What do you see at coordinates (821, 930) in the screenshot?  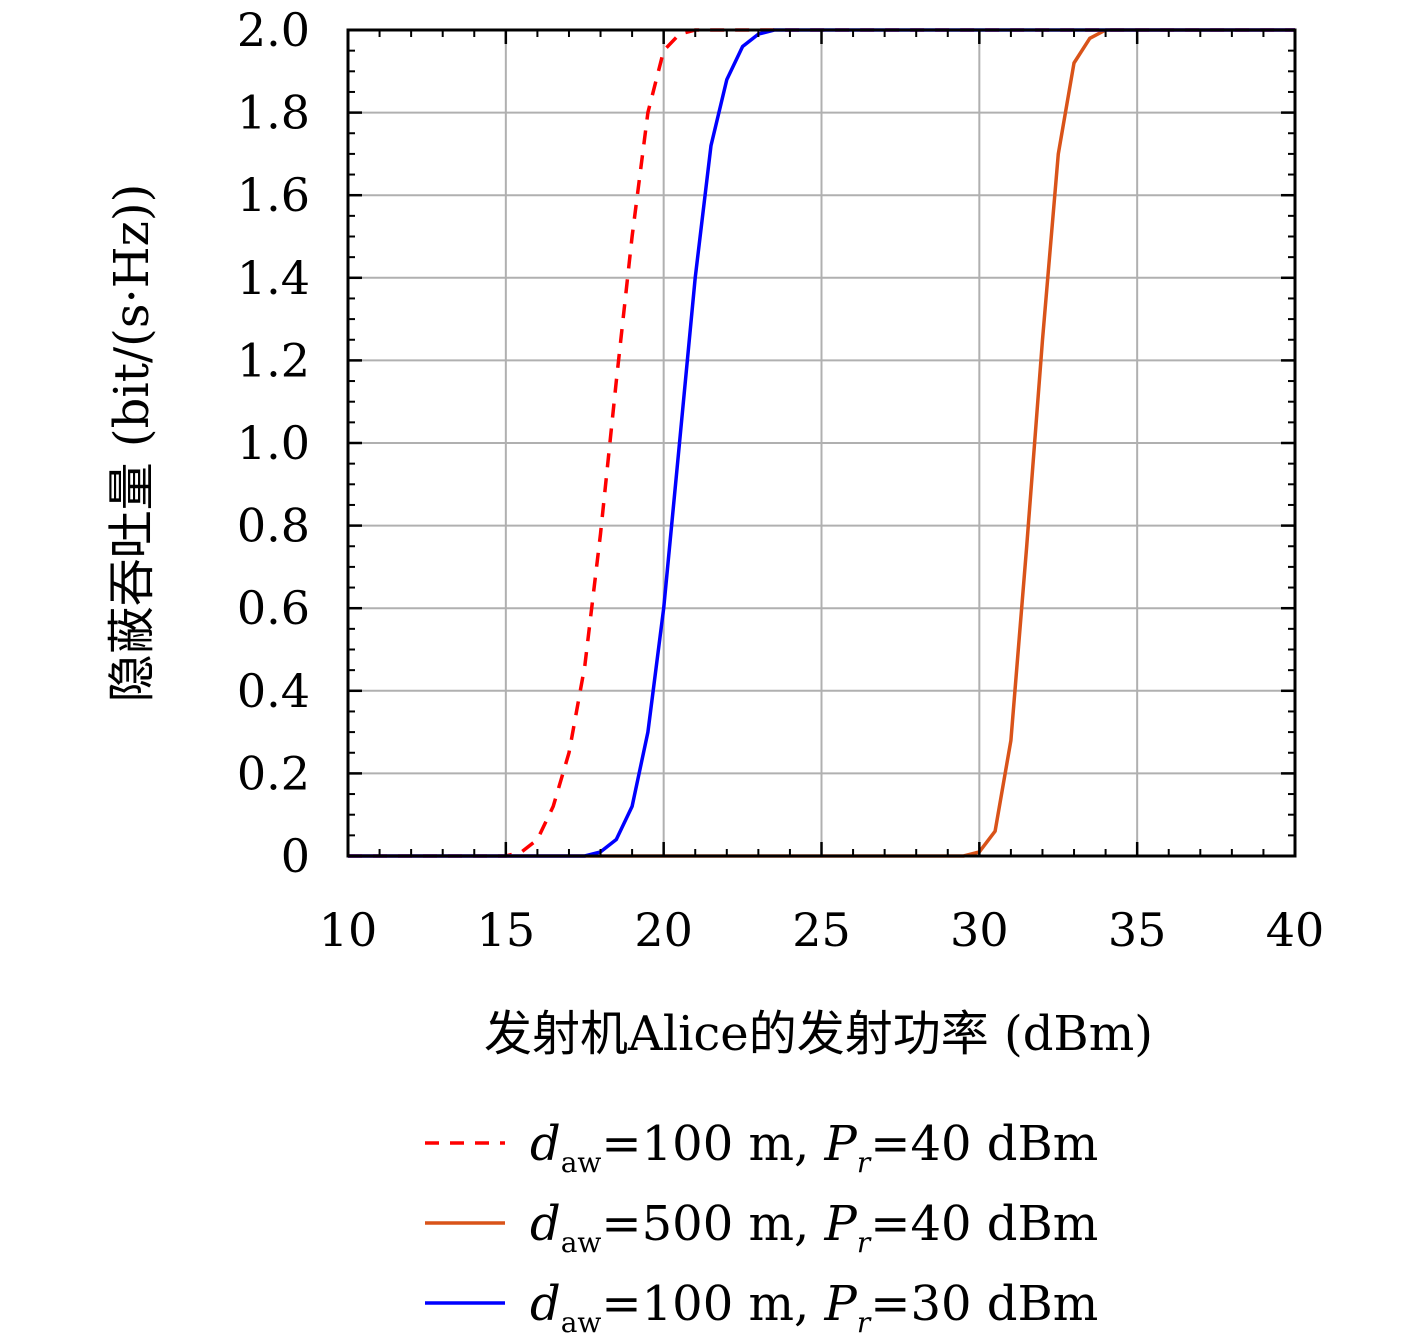 I see `x-tick-label: 25` at bounding box center [821, 930].